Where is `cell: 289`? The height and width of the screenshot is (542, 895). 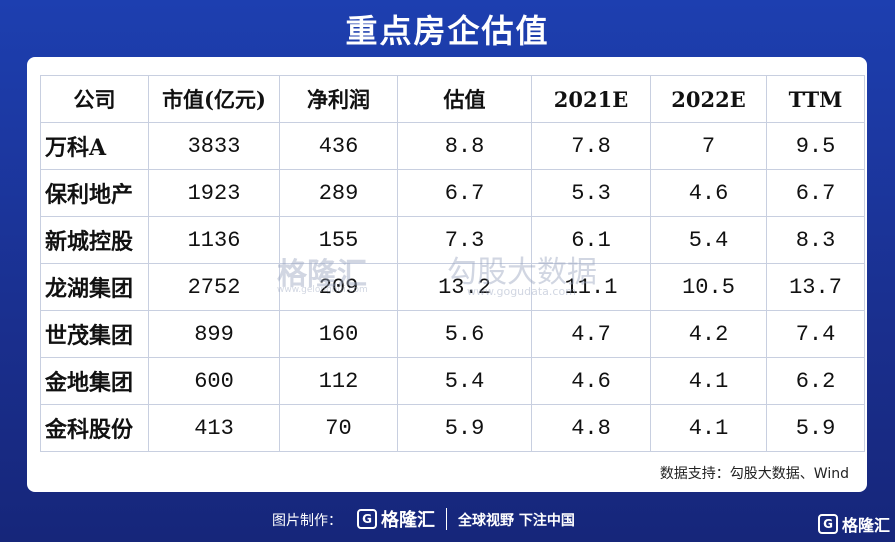
cell: 289 is located at coordinates (338, 193).